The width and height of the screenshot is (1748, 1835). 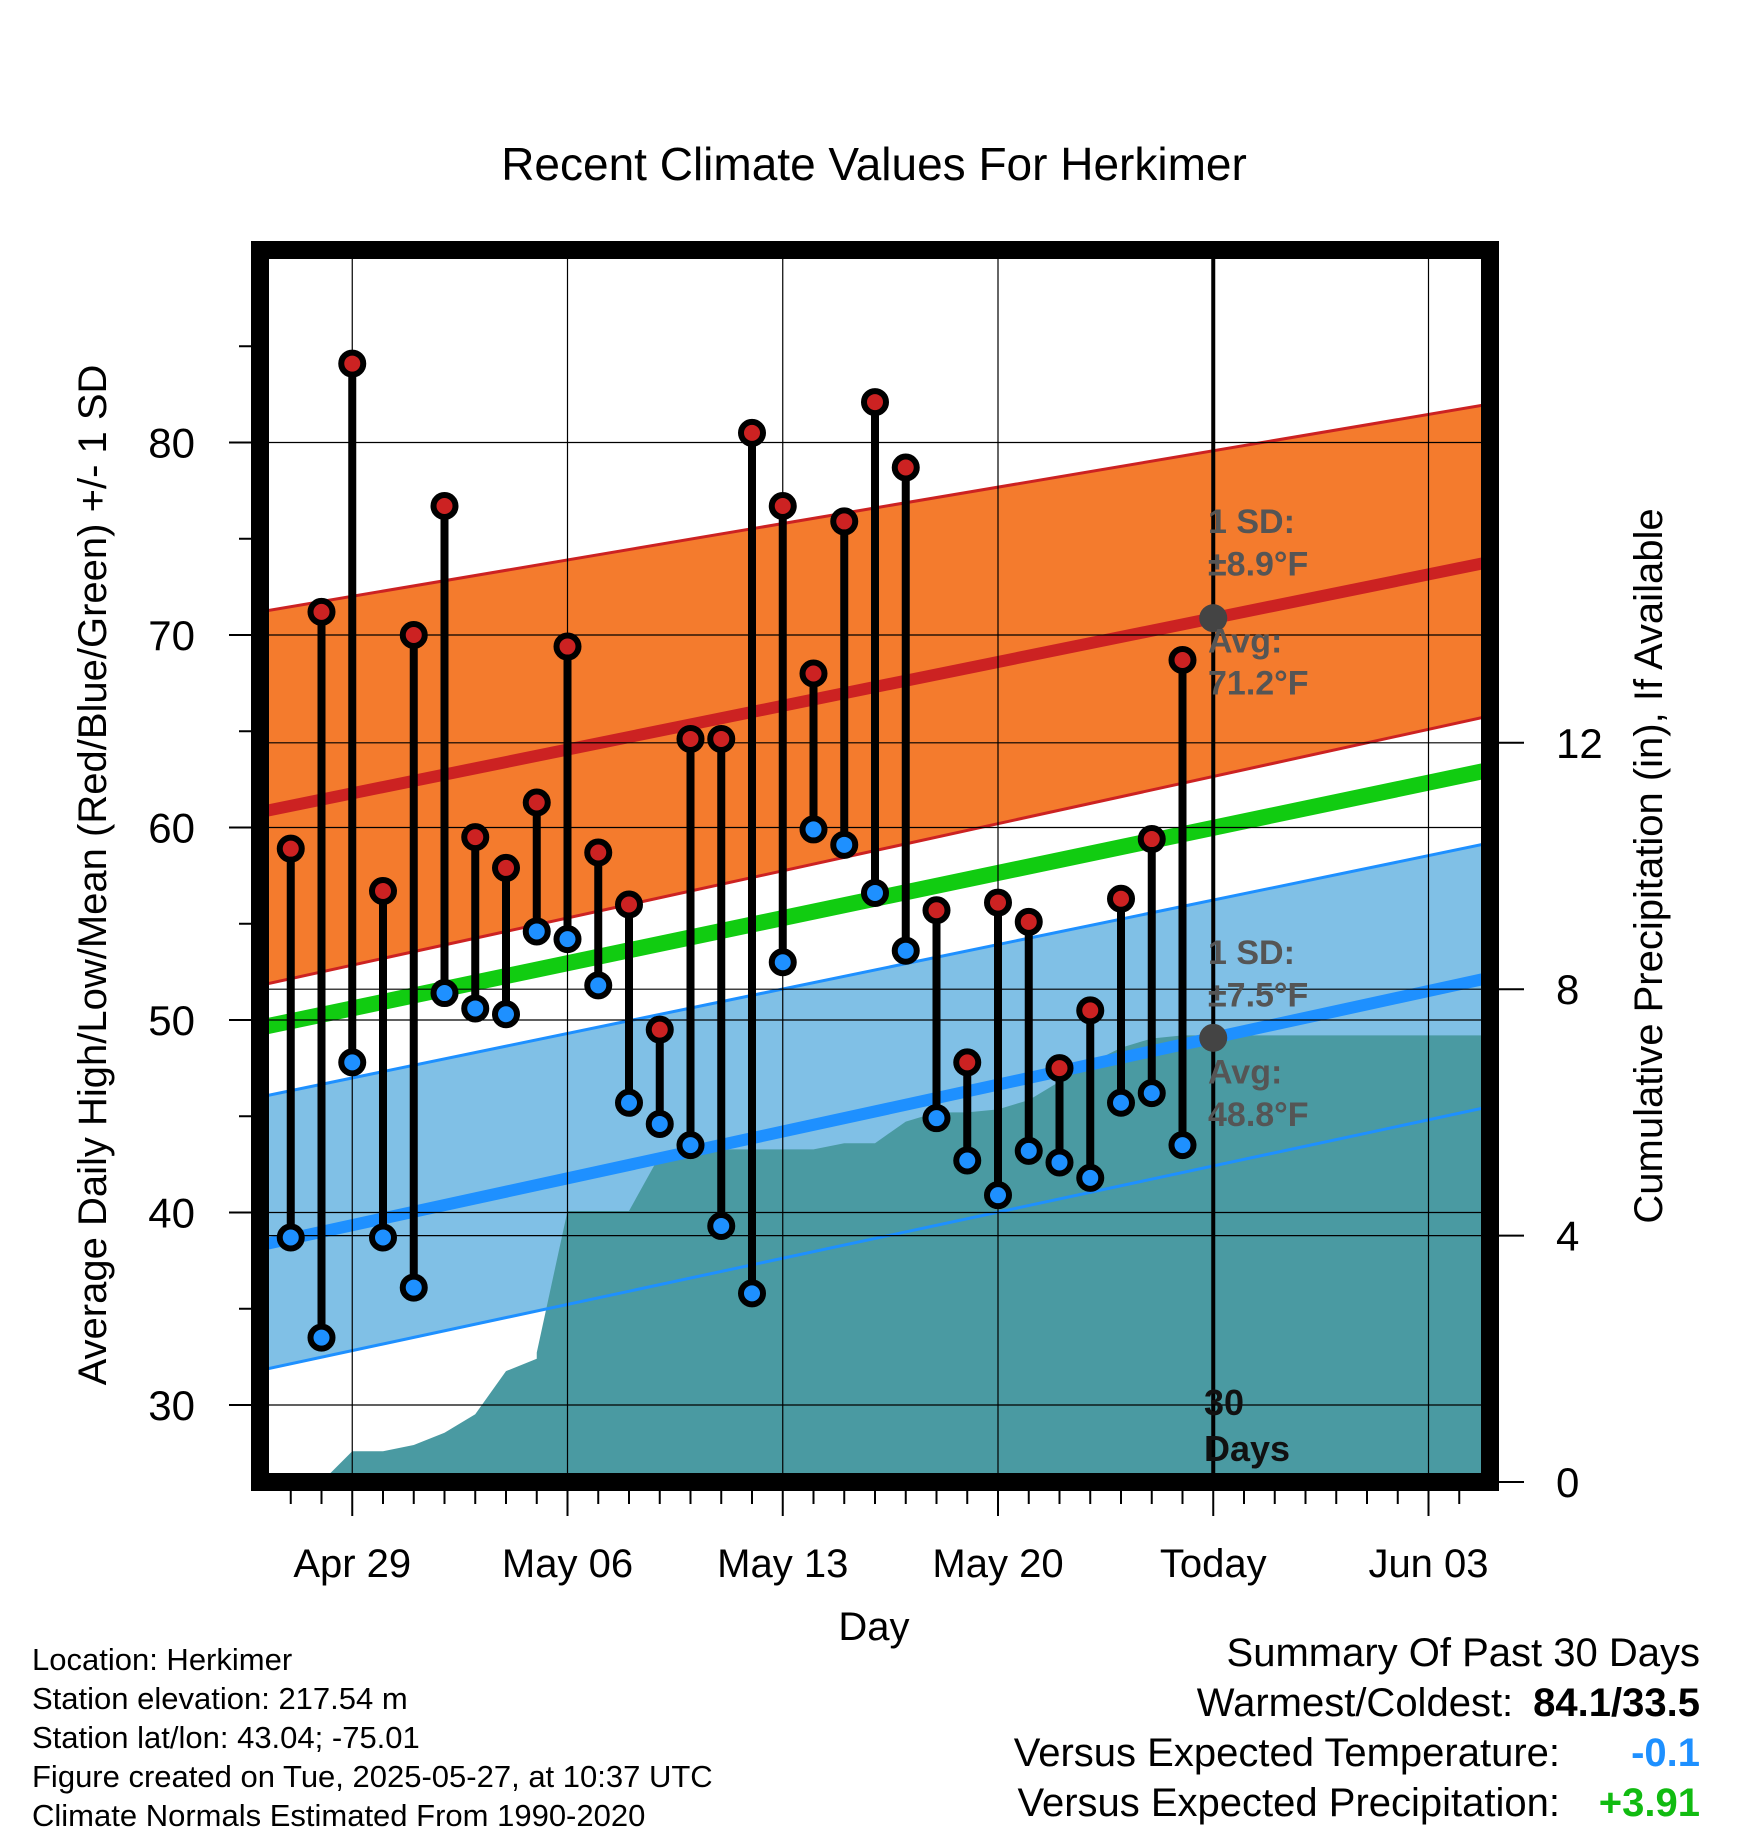 I want to click on normals-text: Climate Normals Estimated From 1990-2020, so click(x=339, y=1815).